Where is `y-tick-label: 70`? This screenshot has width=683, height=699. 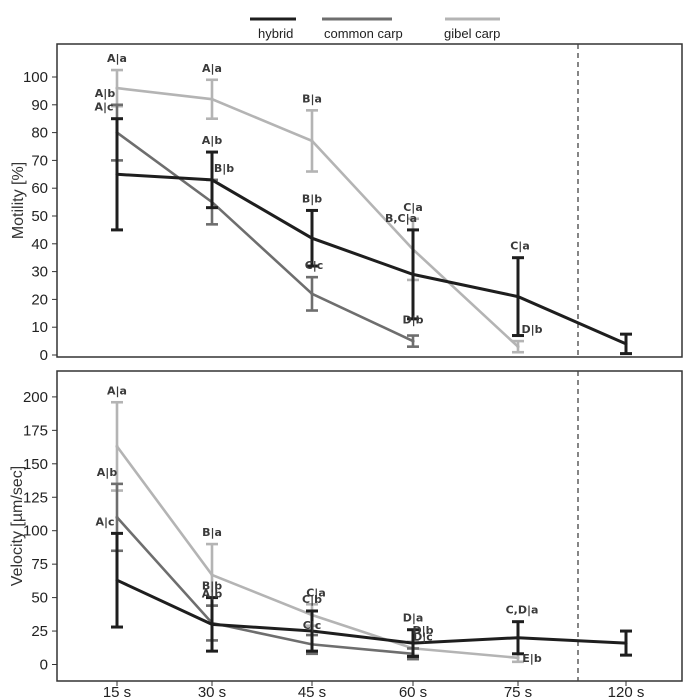 y-tick-label: 70 is located at coordinates (39, 160).